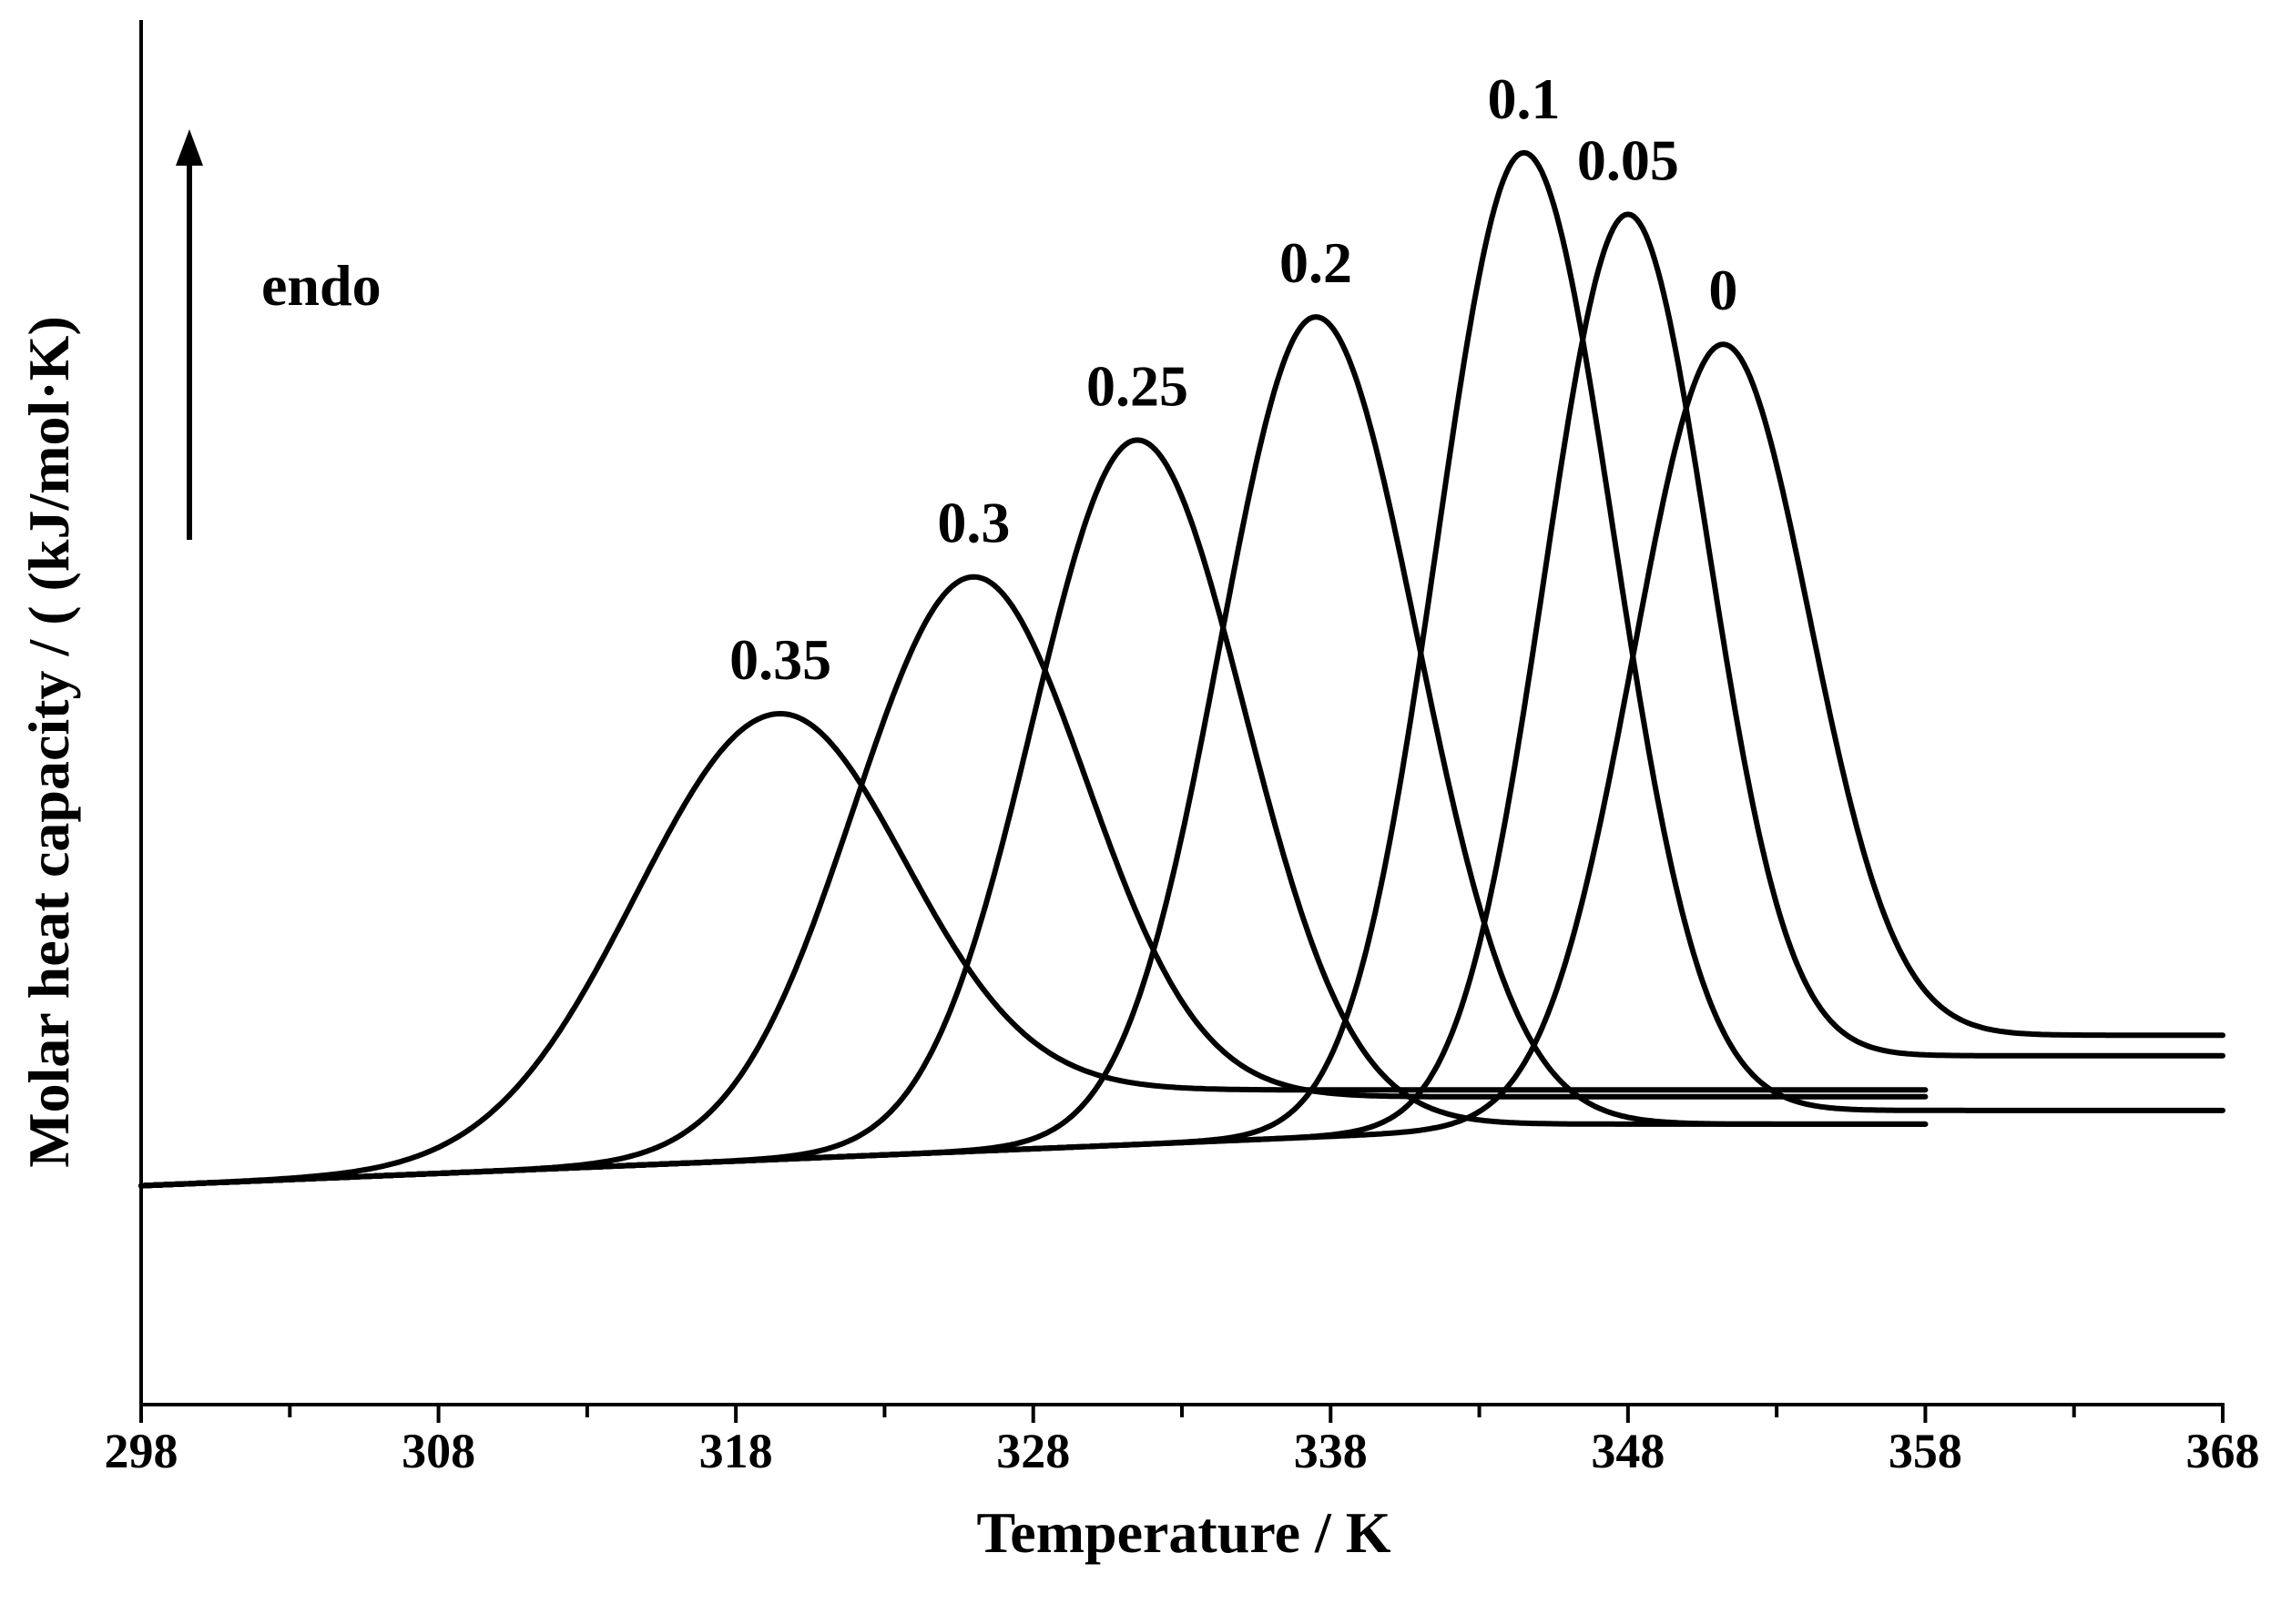  What do you see at coordinates (438, 1451) in the screenshot?
I see `x-tick-label: 308` at bounding box center [438, 1451].